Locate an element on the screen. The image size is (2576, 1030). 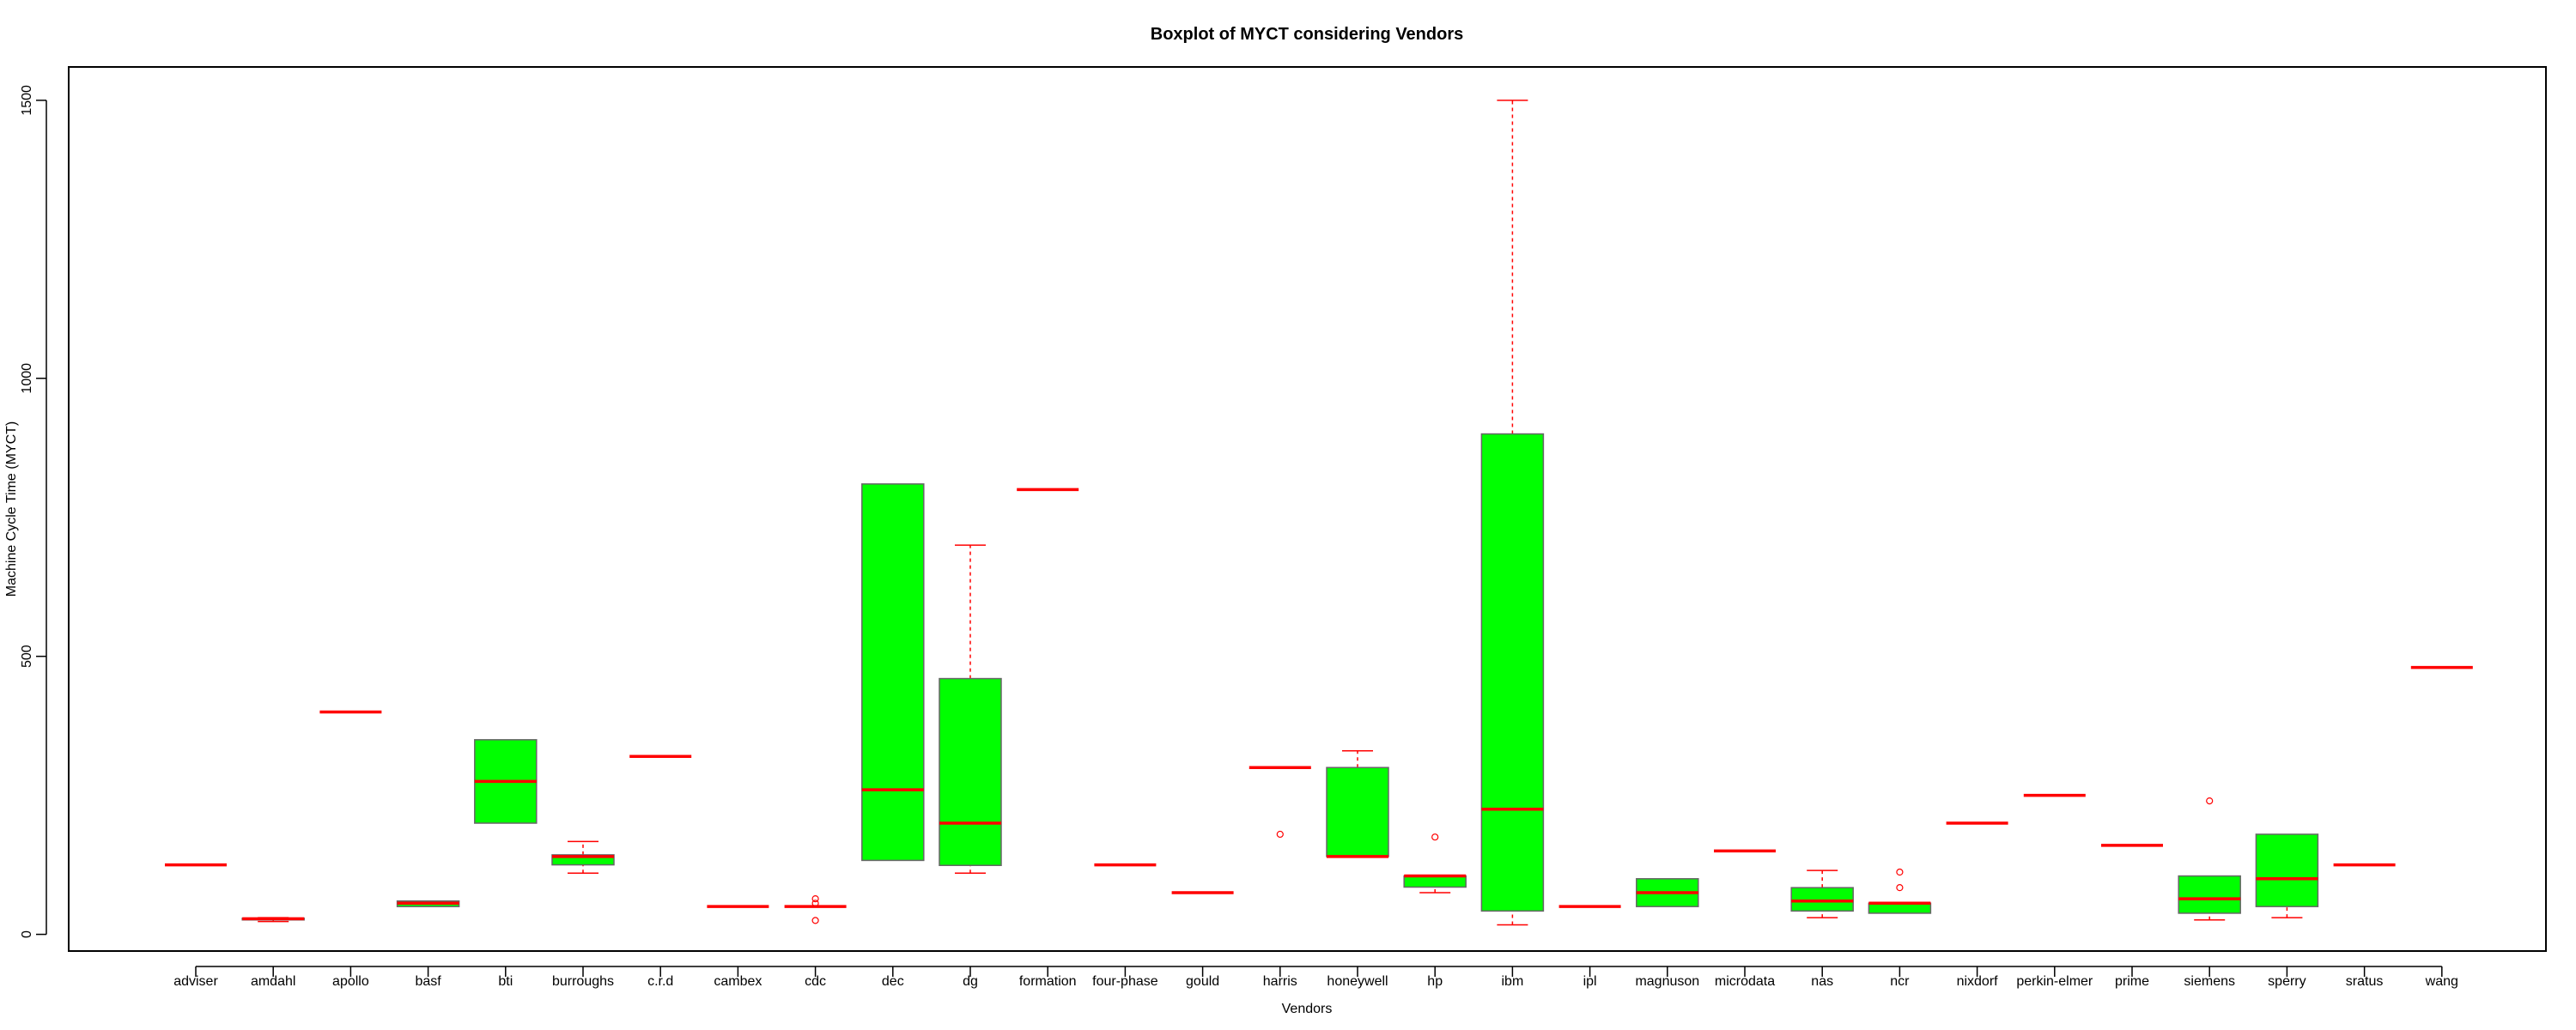
x-tick-label-sperry: sperry is located at coordinates (2287, 981).